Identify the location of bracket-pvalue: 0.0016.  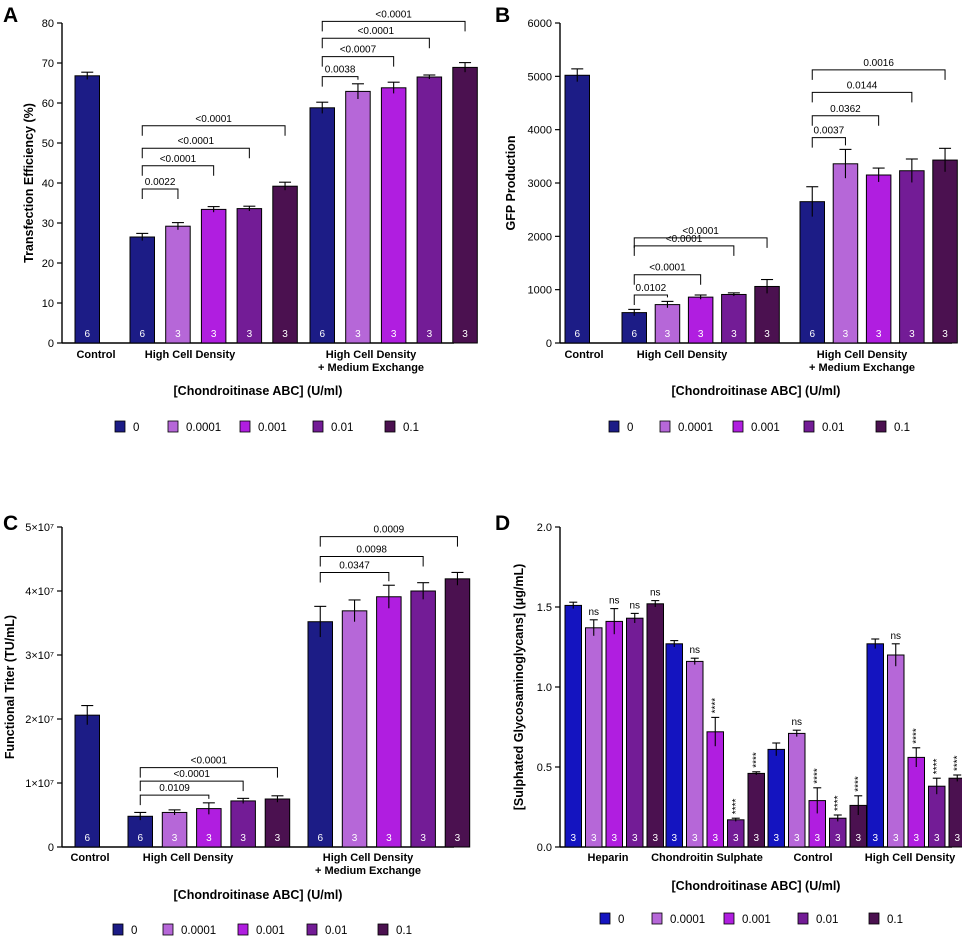
(878, 63).